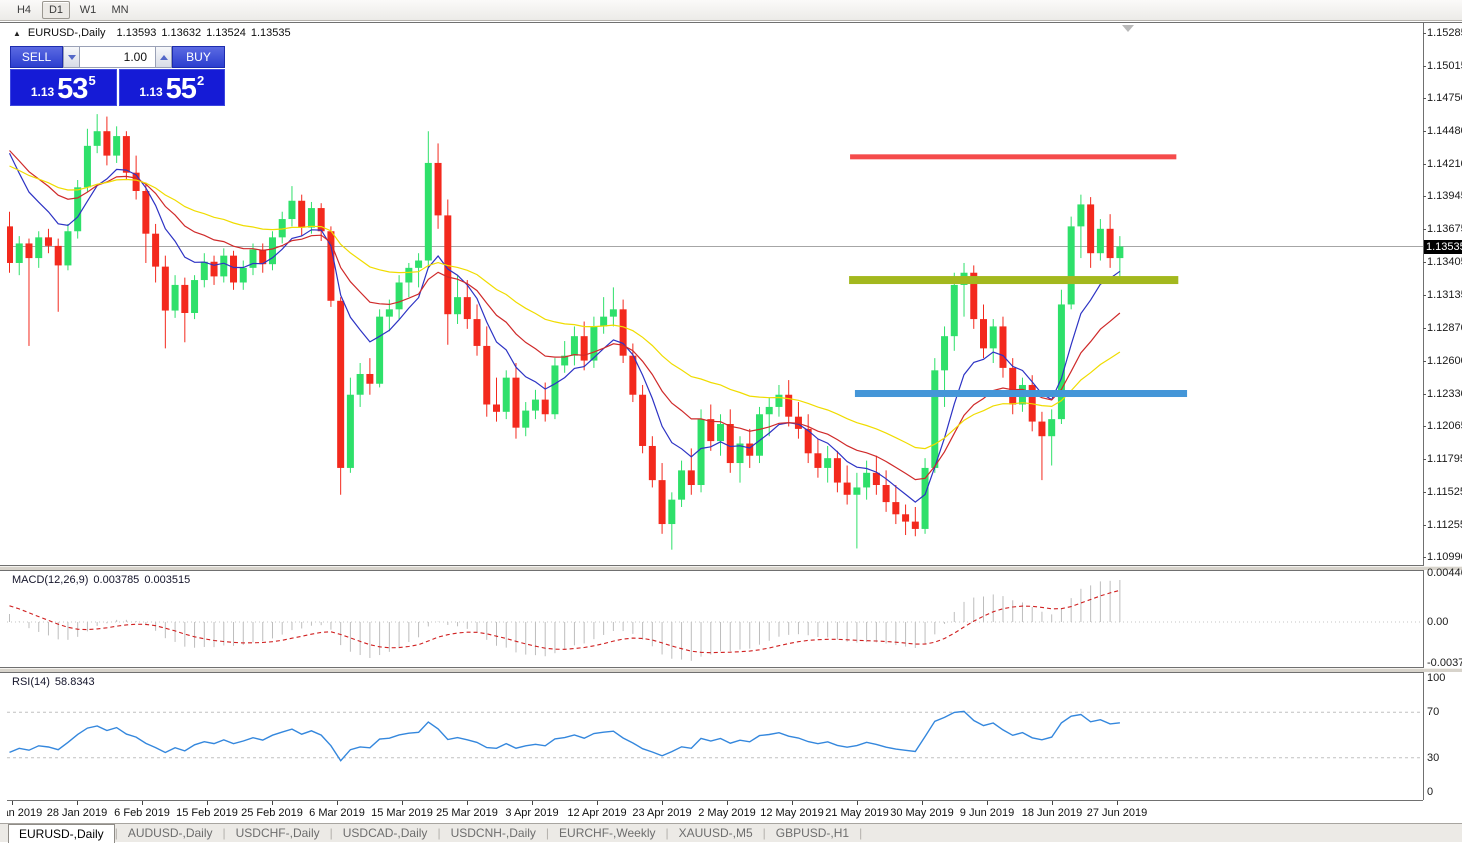 Image resolution: width=1462 pixels, height=843 pixels. What do you see at coordinates (1444, 262) in the screenshot?
I see `price-axis-label: 1.13405` at bounding box center [1444, 262].